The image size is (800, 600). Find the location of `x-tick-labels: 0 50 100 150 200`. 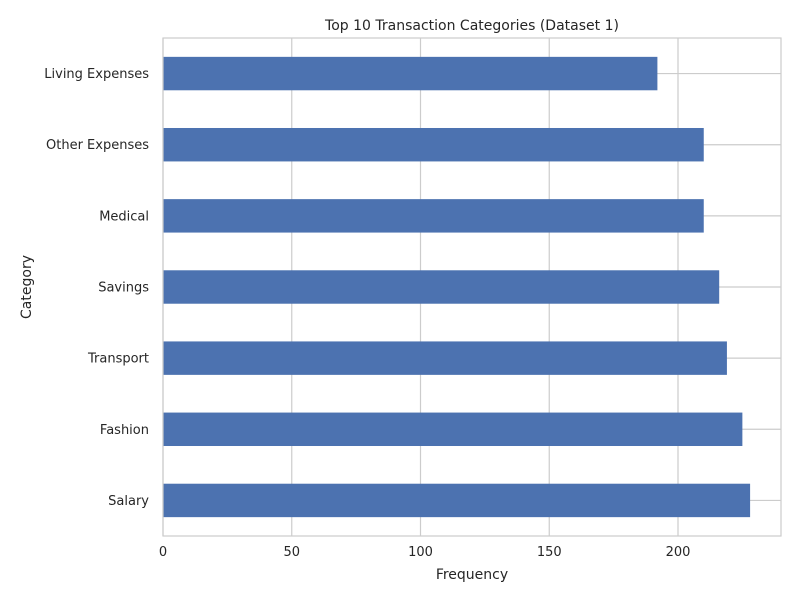

x-tick-labels: 0 50 100 150 200 is located at coordinates (425, 552).